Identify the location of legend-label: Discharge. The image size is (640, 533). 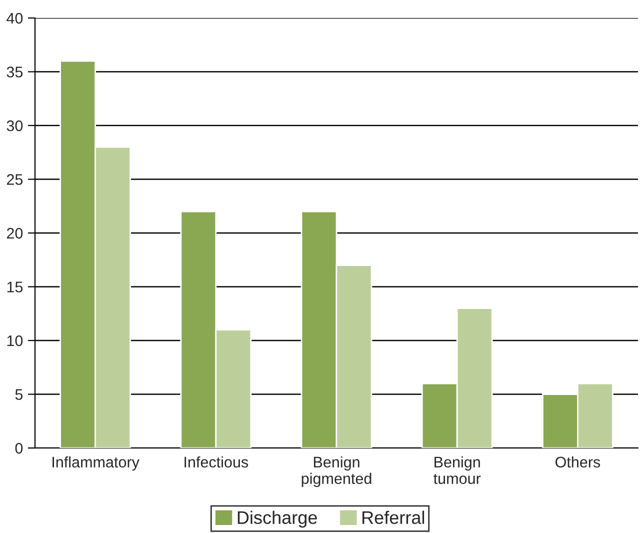
(277, 519).